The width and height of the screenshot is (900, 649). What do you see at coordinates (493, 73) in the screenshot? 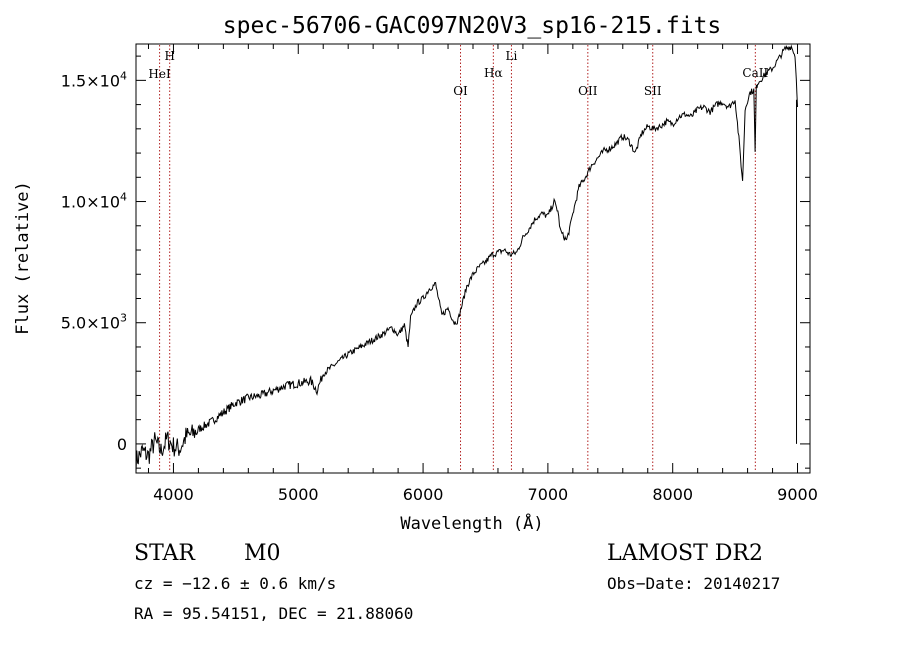
I see `line-label-3: Hα` at bounding box center [493, 73].